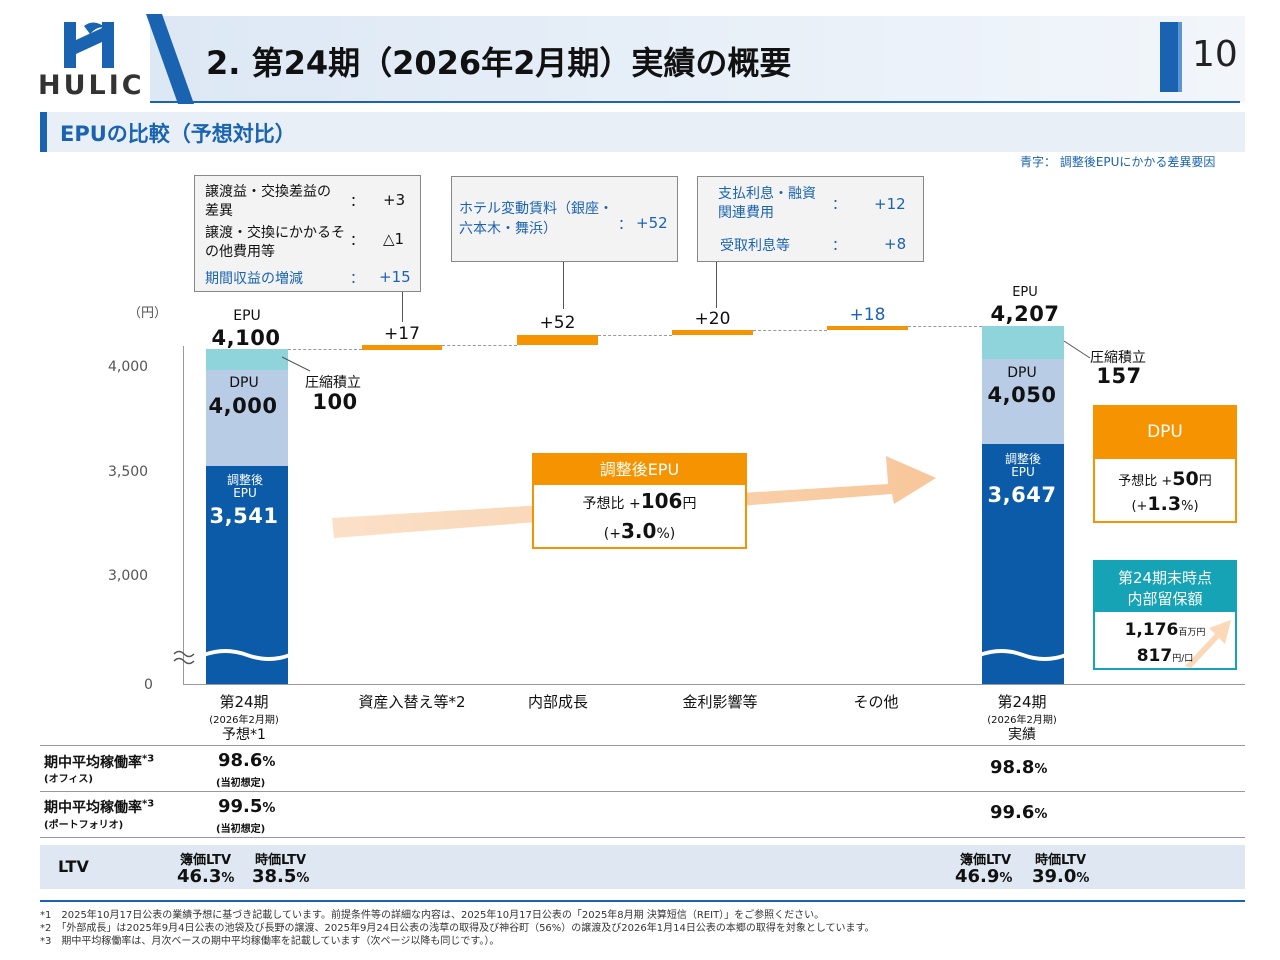  Describe the element at coordinates (564, 219) in the screenshot. I see `callout-internal-growth: ホテル変動賃料（銀座・六本木・舞浜） ： +52` at that location.